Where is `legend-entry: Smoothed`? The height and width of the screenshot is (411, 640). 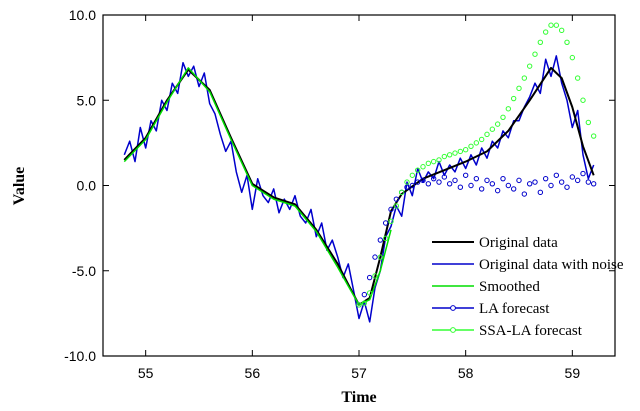
legend-entry: Smoothed is located at coordinates (486, 287).